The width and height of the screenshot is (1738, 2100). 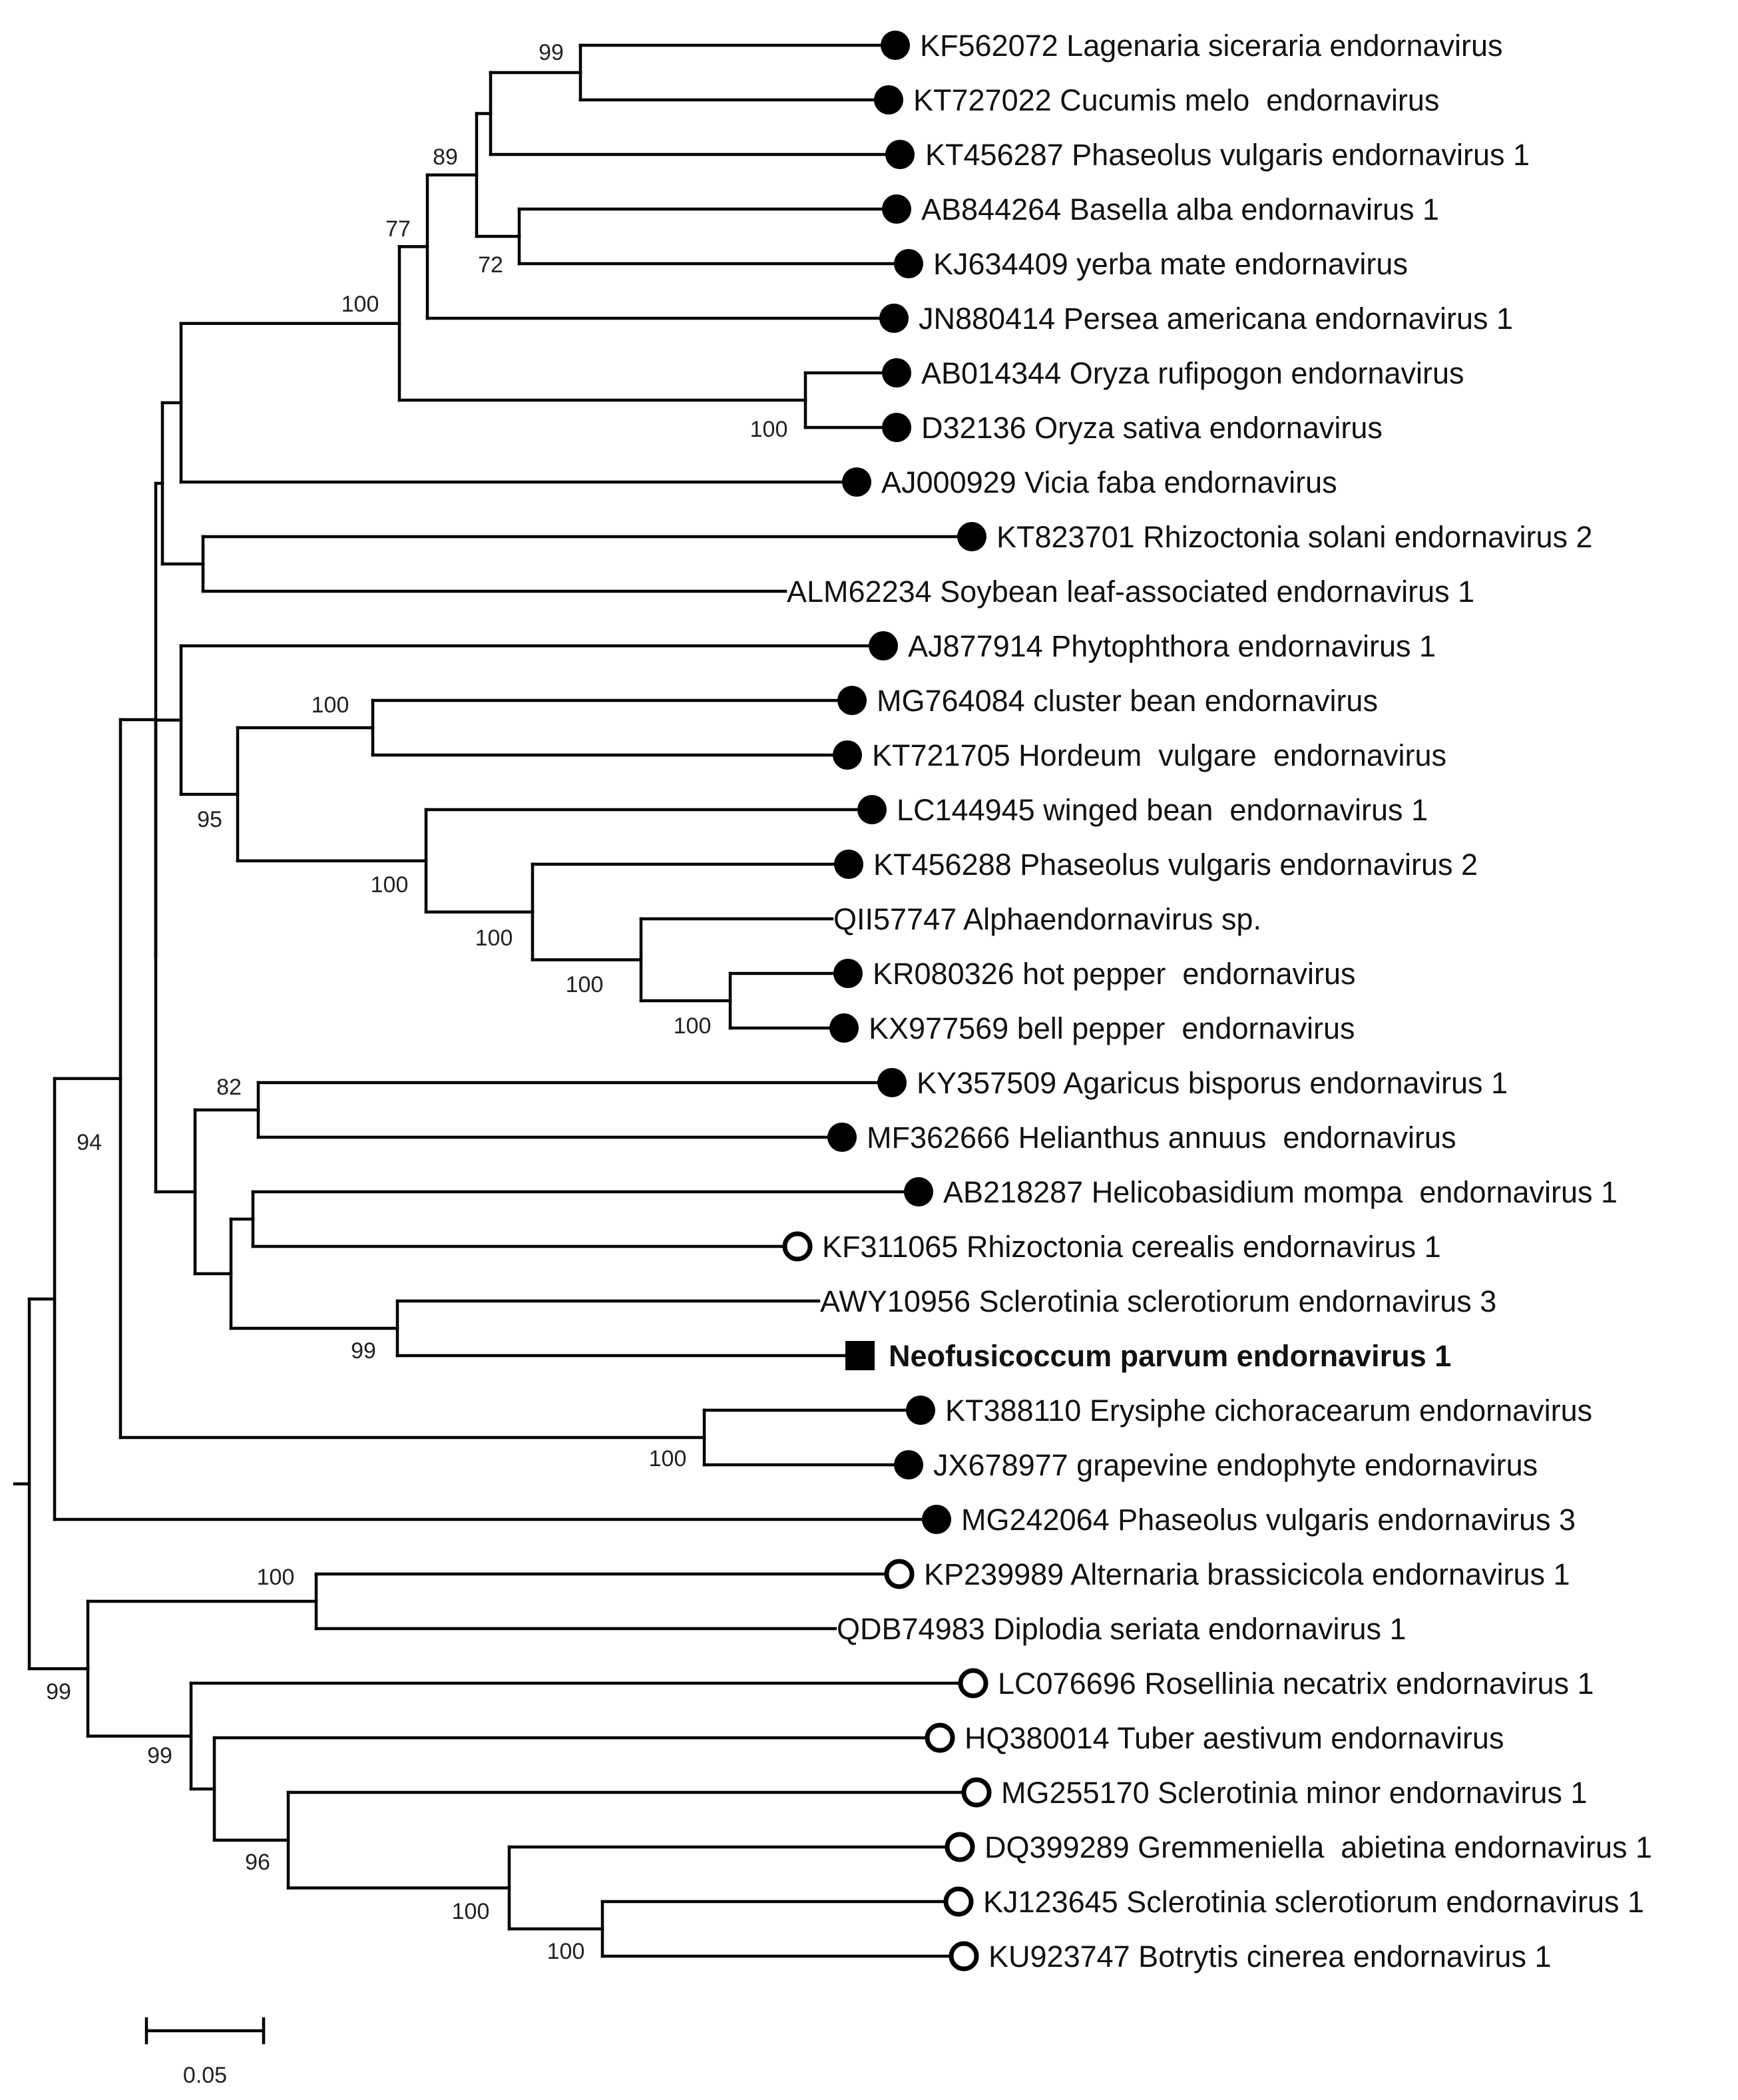 What do you see at coordinates (445, 157) in the screenshot?
I see `bootstrap-value: 89` at bounding box center [445, 157].